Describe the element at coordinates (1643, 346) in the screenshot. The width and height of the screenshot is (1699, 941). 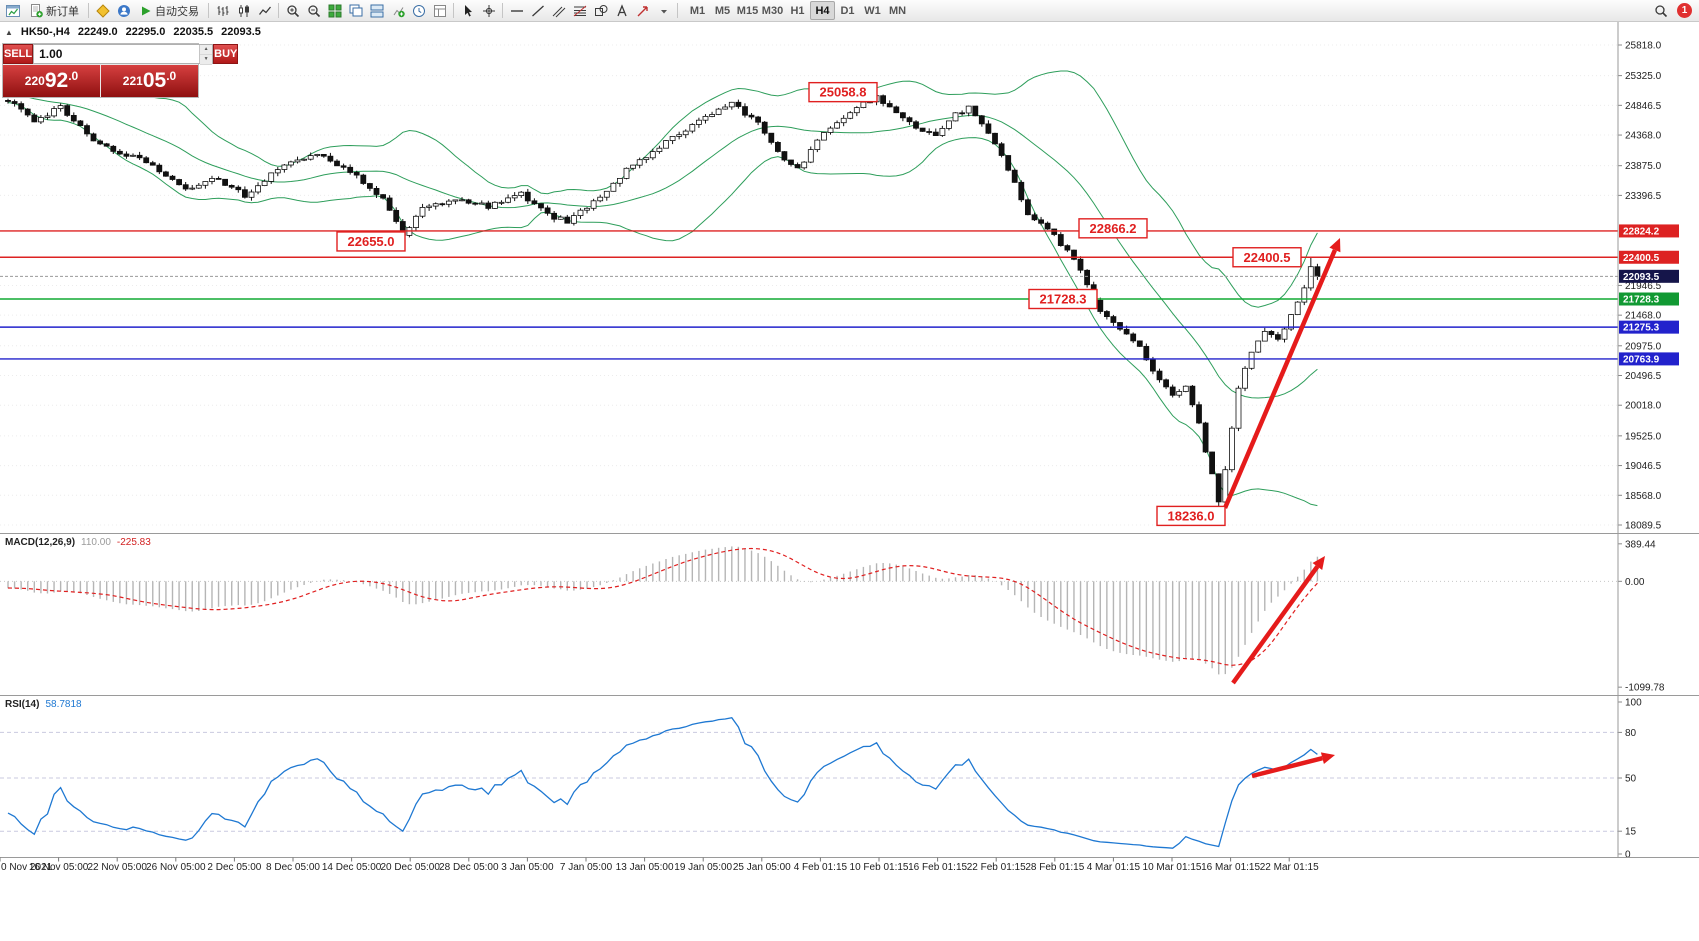
I see `svg-text: 20975.0` at that location.